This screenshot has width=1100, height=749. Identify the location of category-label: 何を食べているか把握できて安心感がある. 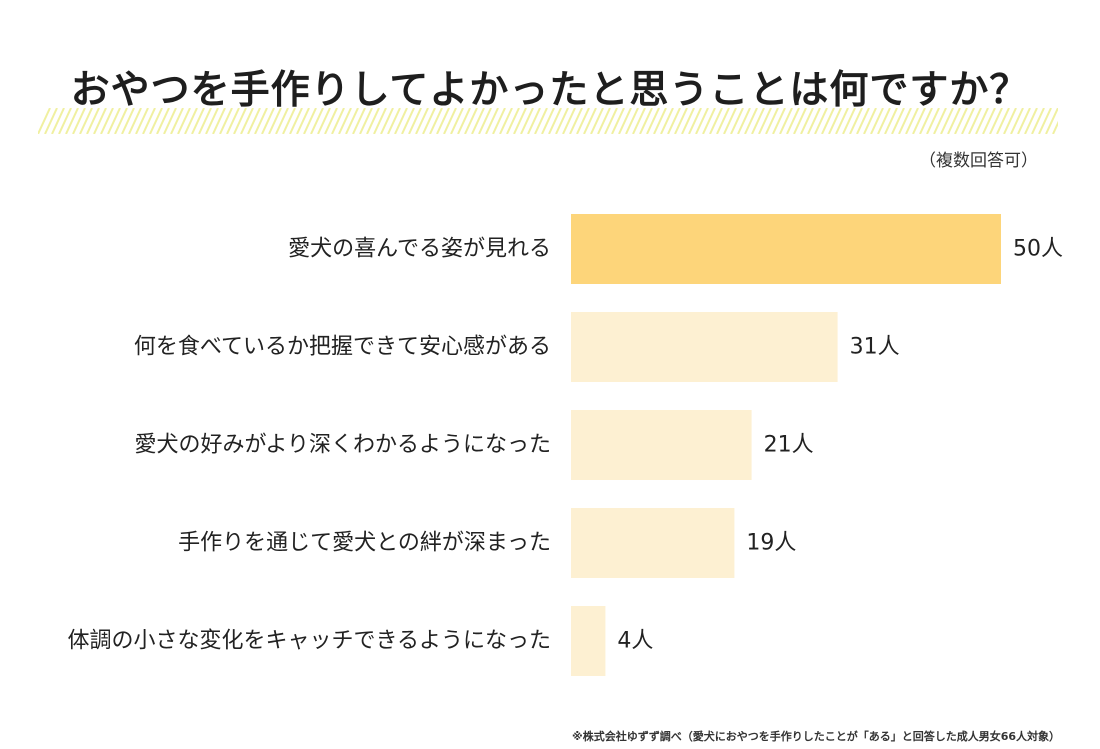
(342, 347).